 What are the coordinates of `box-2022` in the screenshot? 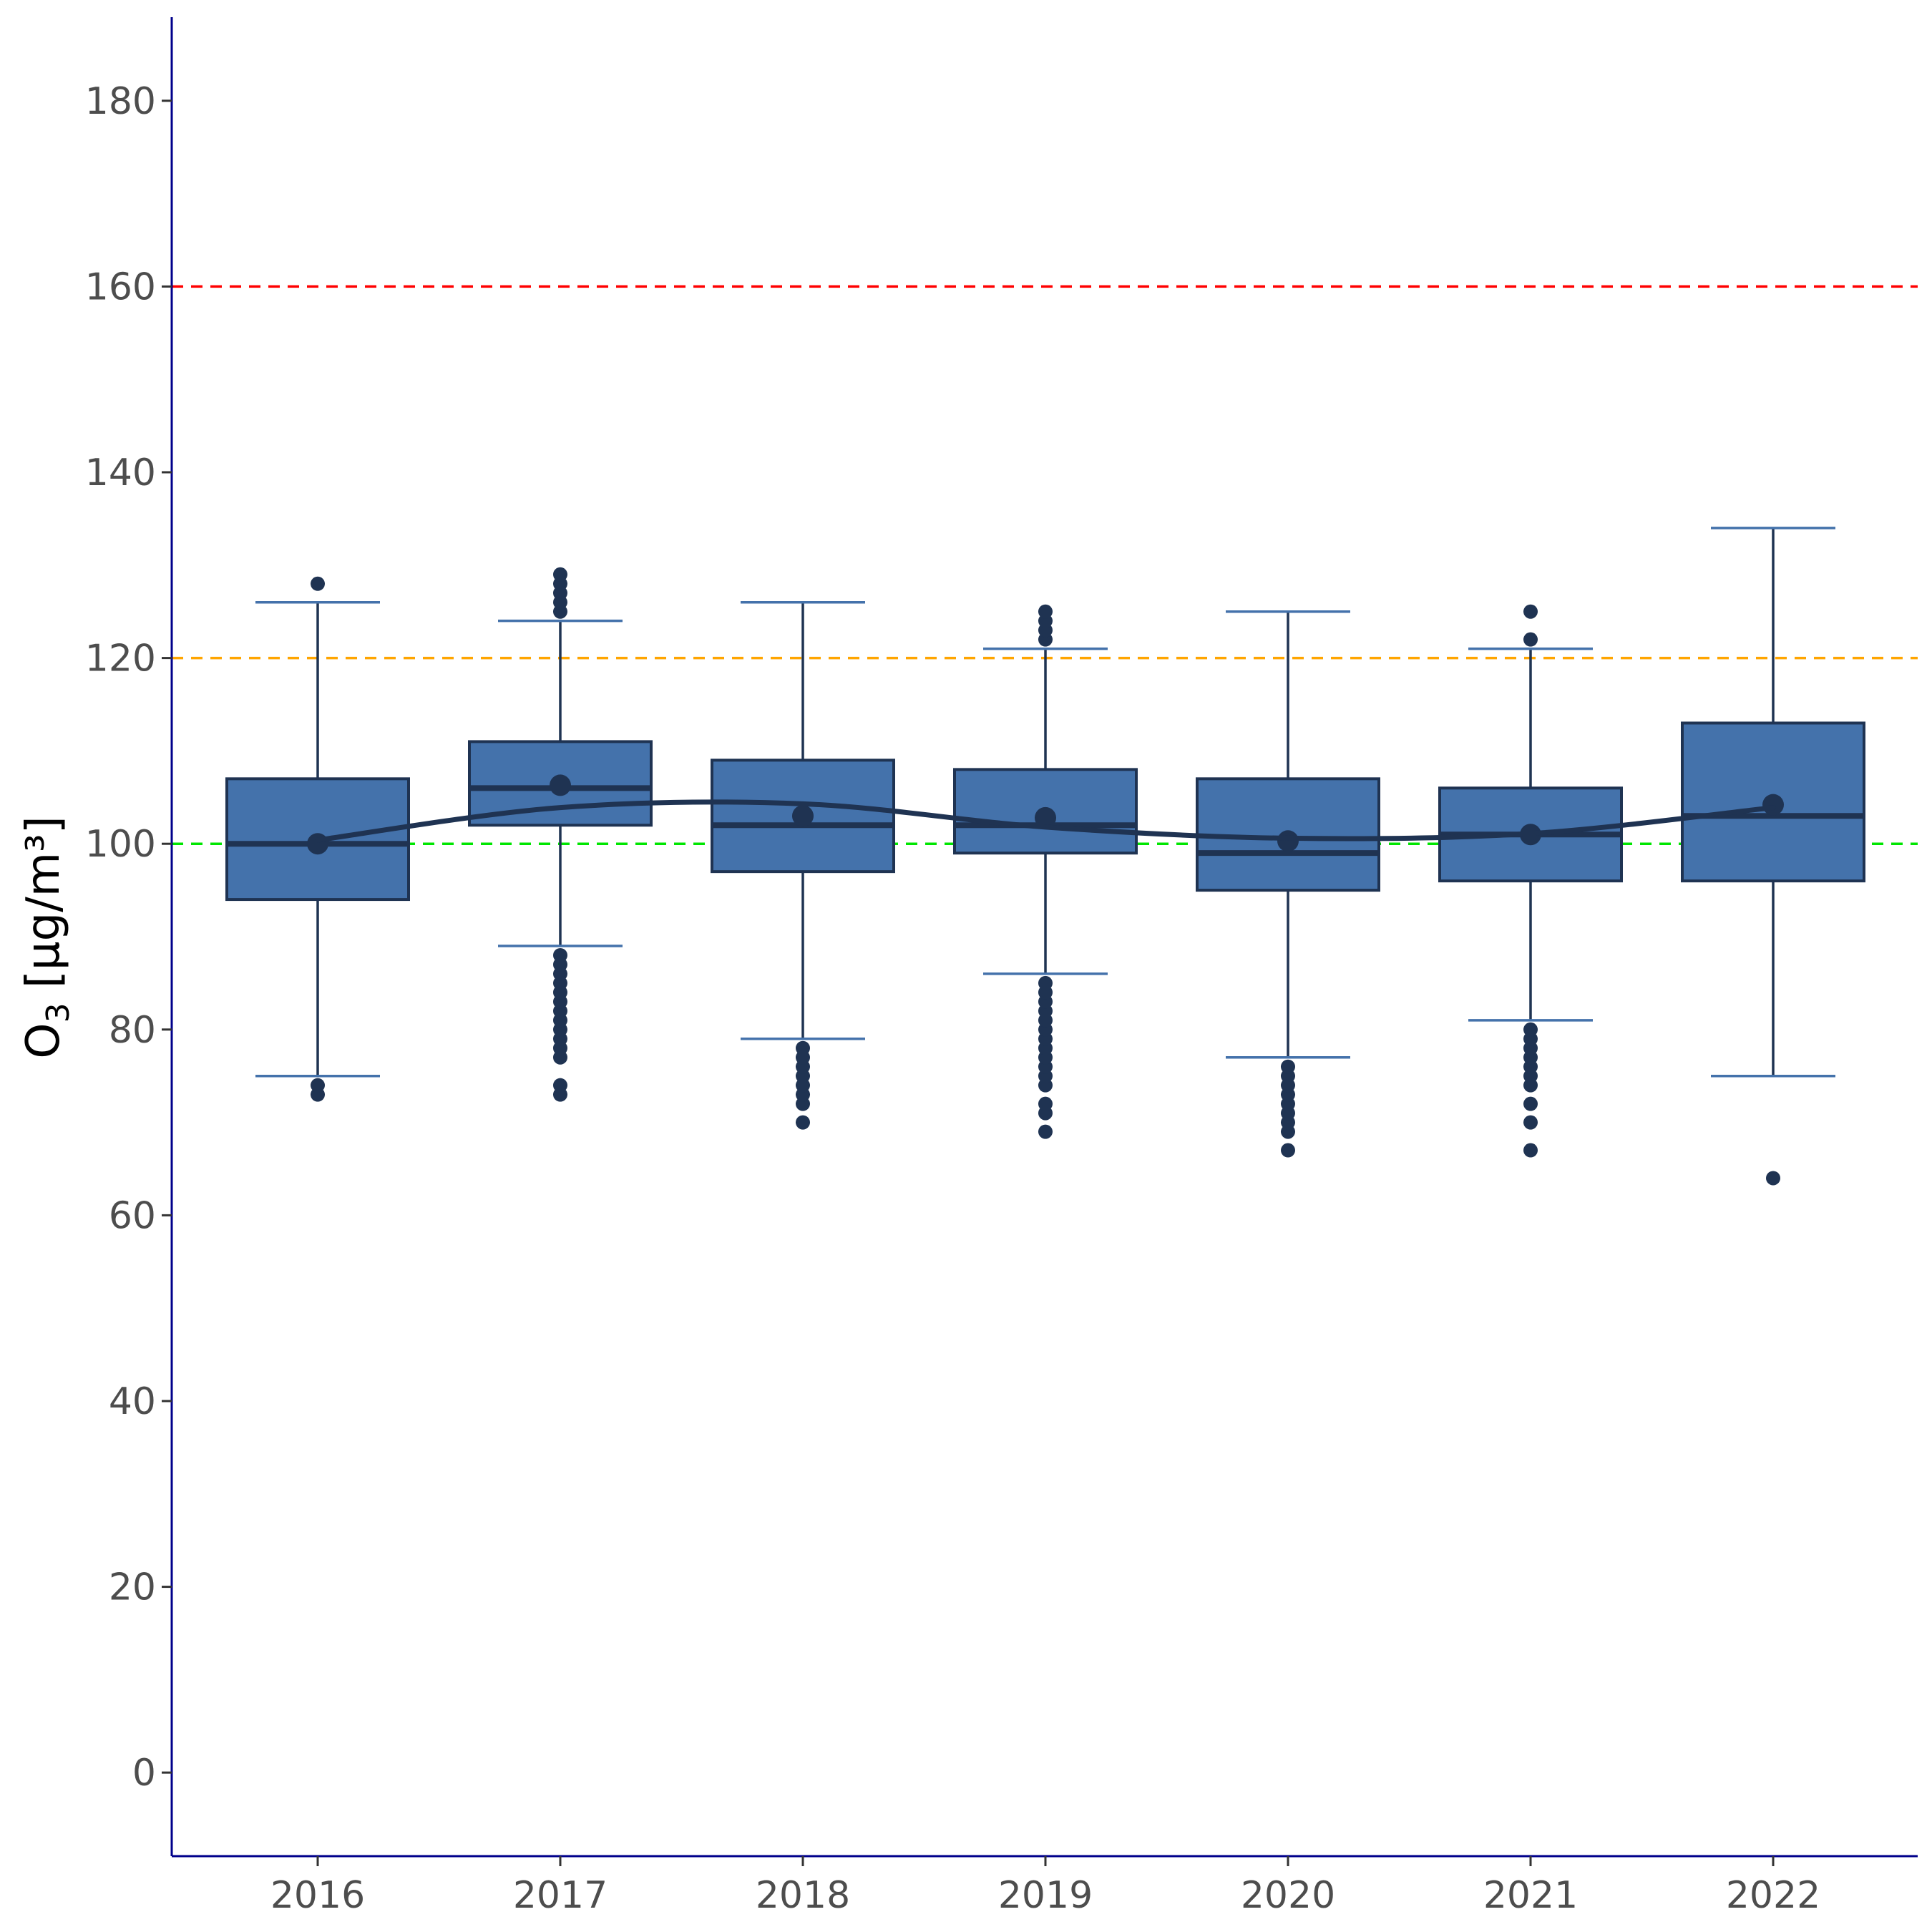 It's located at (1773, 856).